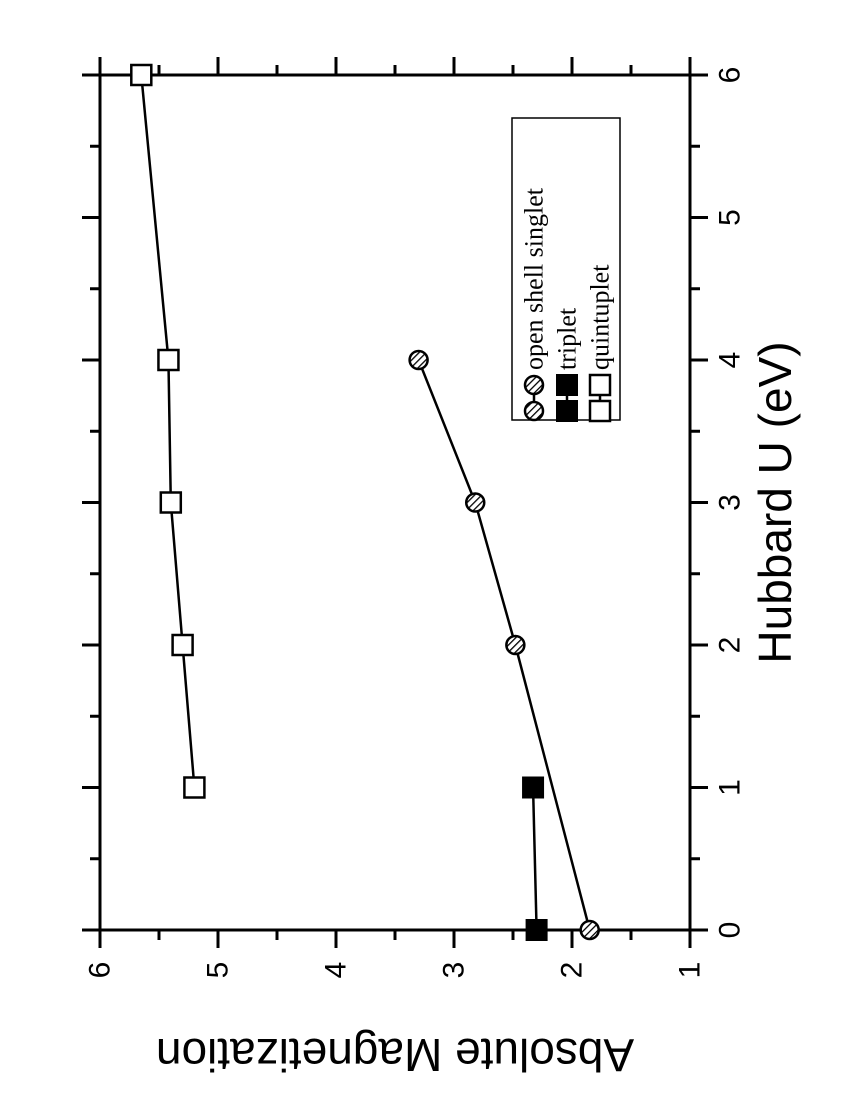 The width and height of the screenshot is (852, 1100). I want to click on y-axis-title: Absolute Magnetization, so click(395, 1055).